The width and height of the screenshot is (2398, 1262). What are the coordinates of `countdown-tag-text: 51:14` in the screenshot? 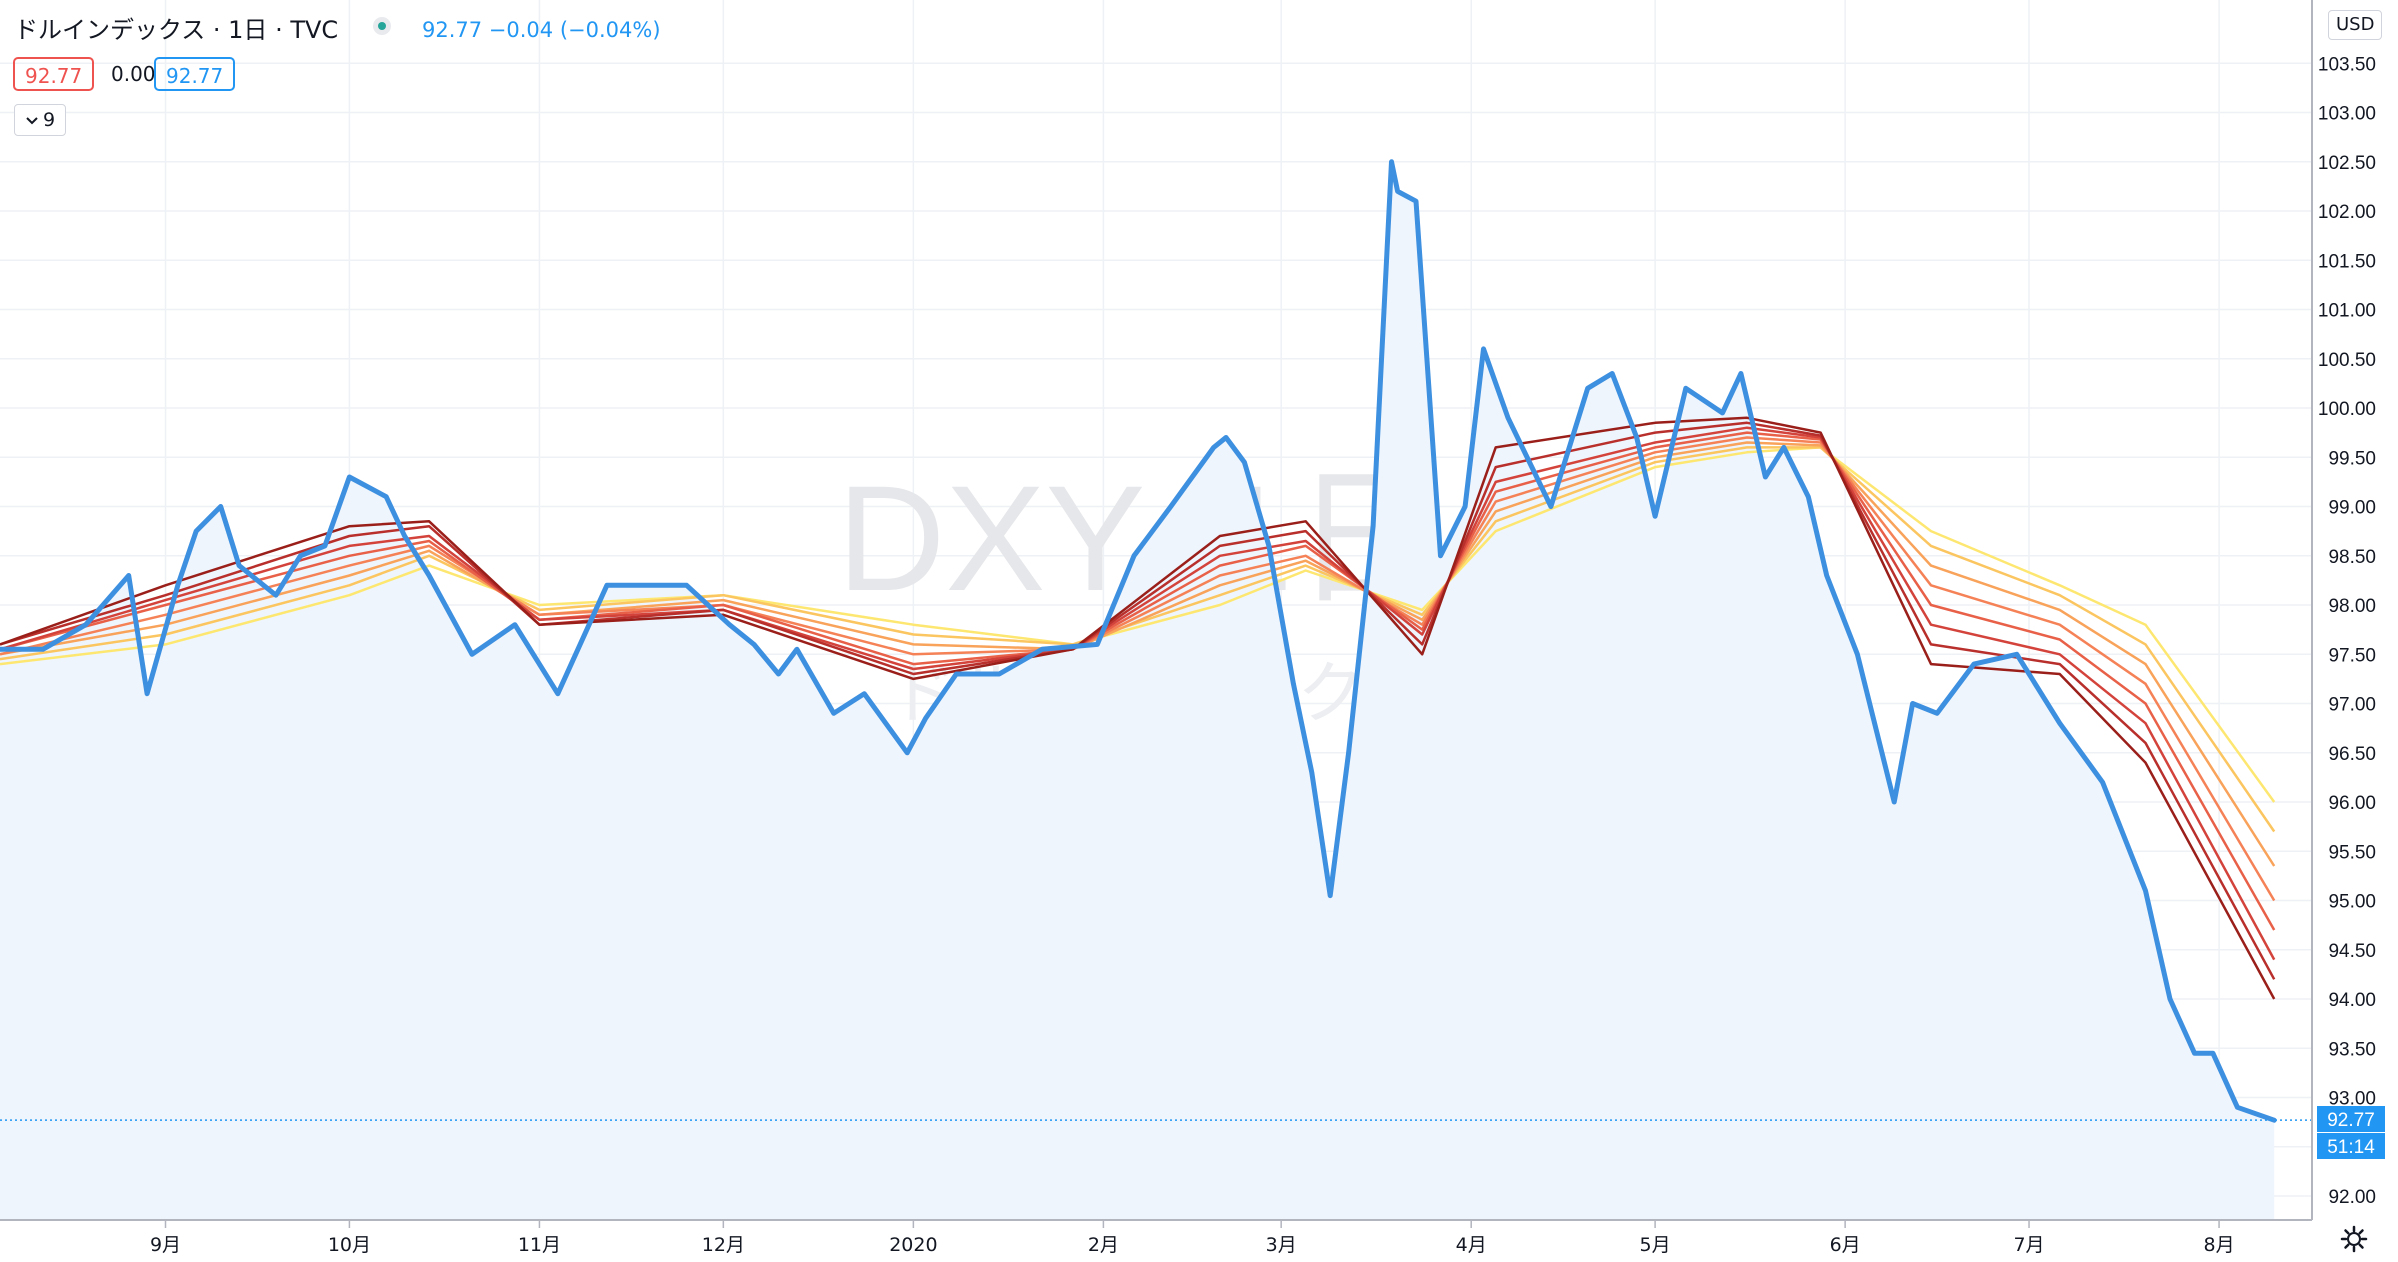 It's located at (2351, 1147).